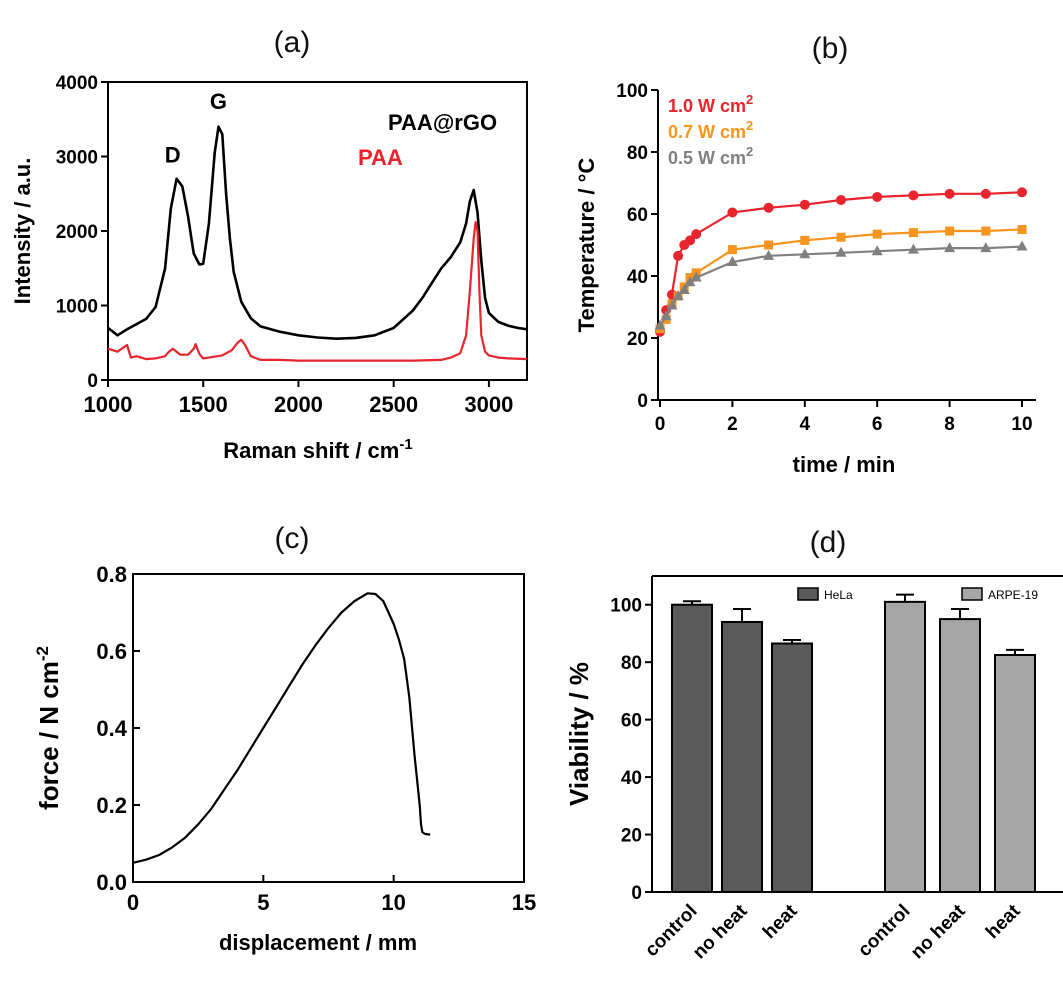  Describe the element at coordinates (830, 48) in the screenshot. I see `panel-label-b: (b)` at that location.